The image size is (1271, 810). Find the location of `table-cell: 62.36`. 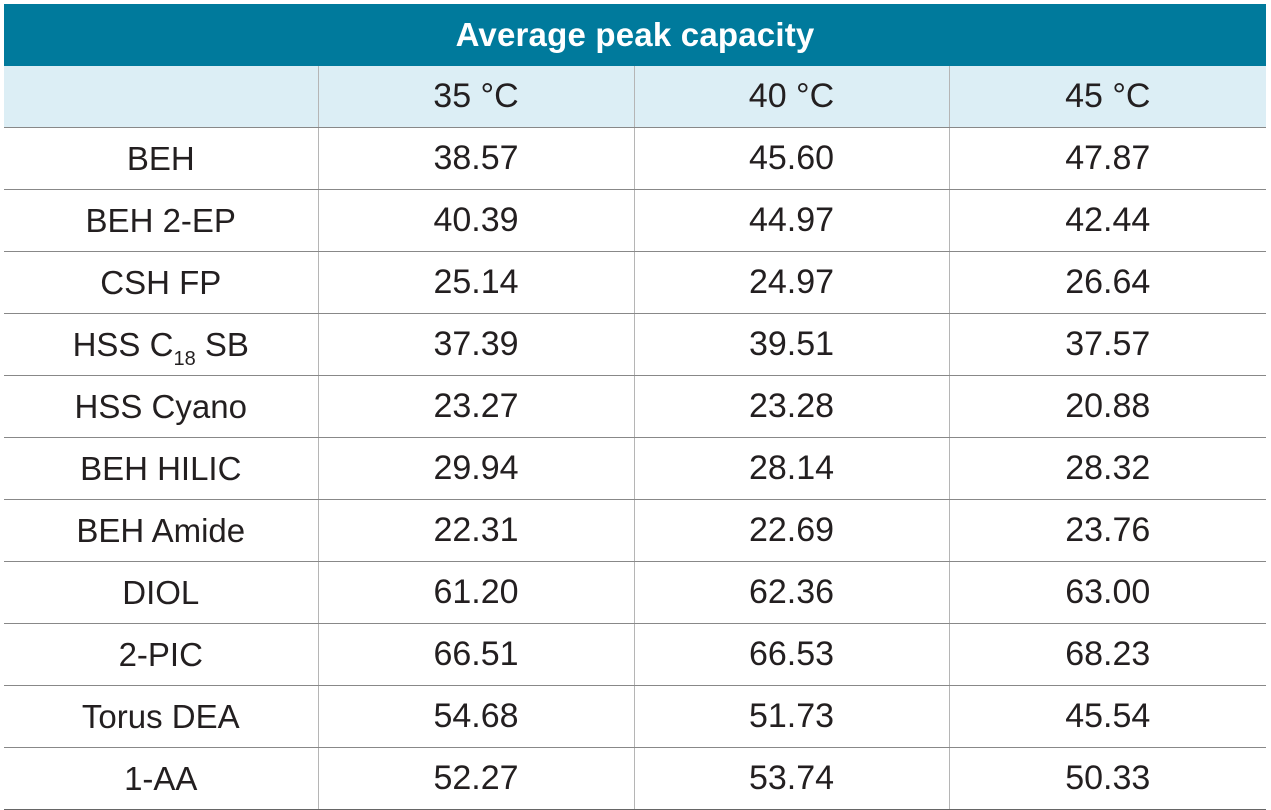

table-cell: 62.36 is located at coordinates (791, 592).